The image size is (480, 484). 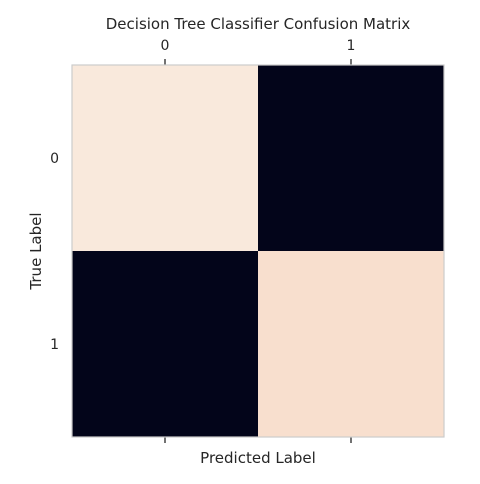 I want to click on y-tick-label-0: 0, so click(x=54, y=159).